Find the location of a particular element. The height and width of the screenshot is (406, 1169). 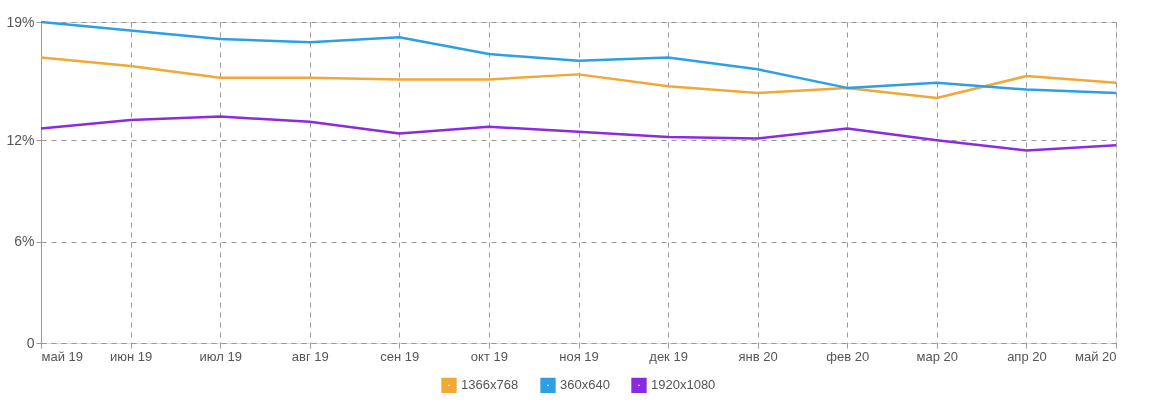

x-tick-label: мар 20 is located at coordinates (937, 356).